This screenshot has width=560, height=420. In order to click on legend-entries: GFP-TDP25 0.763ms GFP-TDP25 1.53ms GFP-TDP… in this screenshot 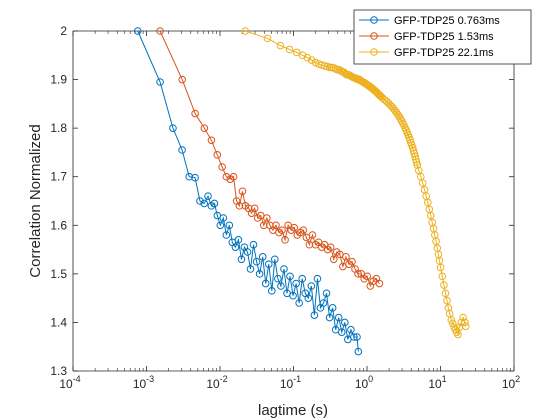, I will do `click(429, 37)`.